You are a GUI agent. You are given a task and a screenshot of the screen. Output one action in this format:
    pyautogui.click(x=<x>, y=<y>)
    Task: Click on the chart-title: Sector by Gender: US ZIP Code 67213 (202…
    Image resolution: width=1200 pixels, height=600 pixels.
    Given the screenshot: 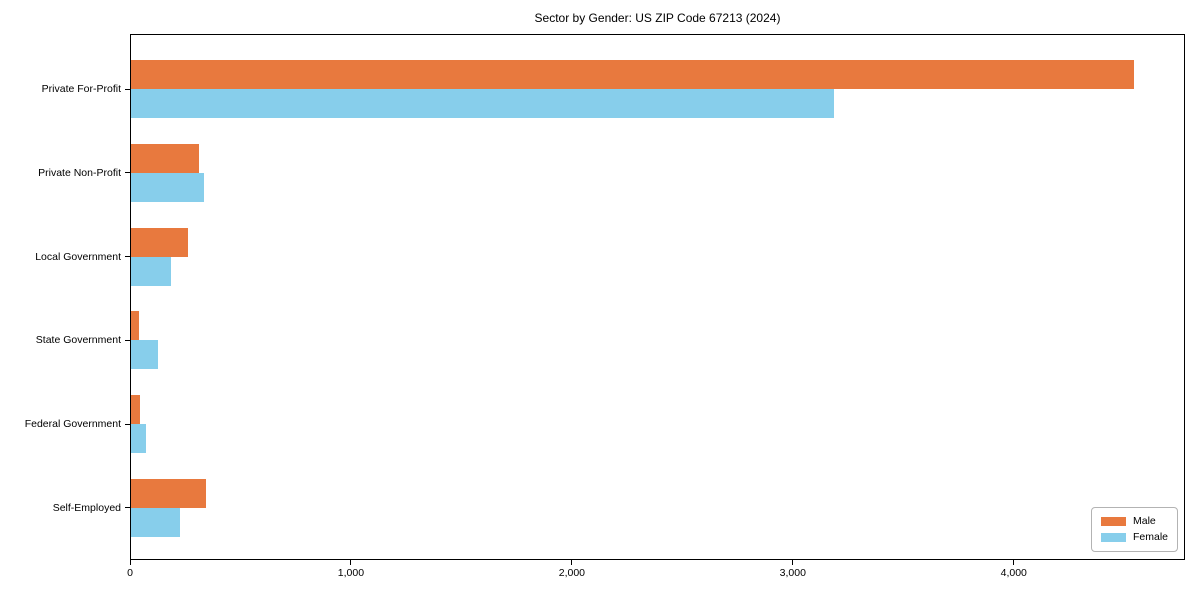 What is the action you would take?
    pyautogui.click(x=657, y=18)
    